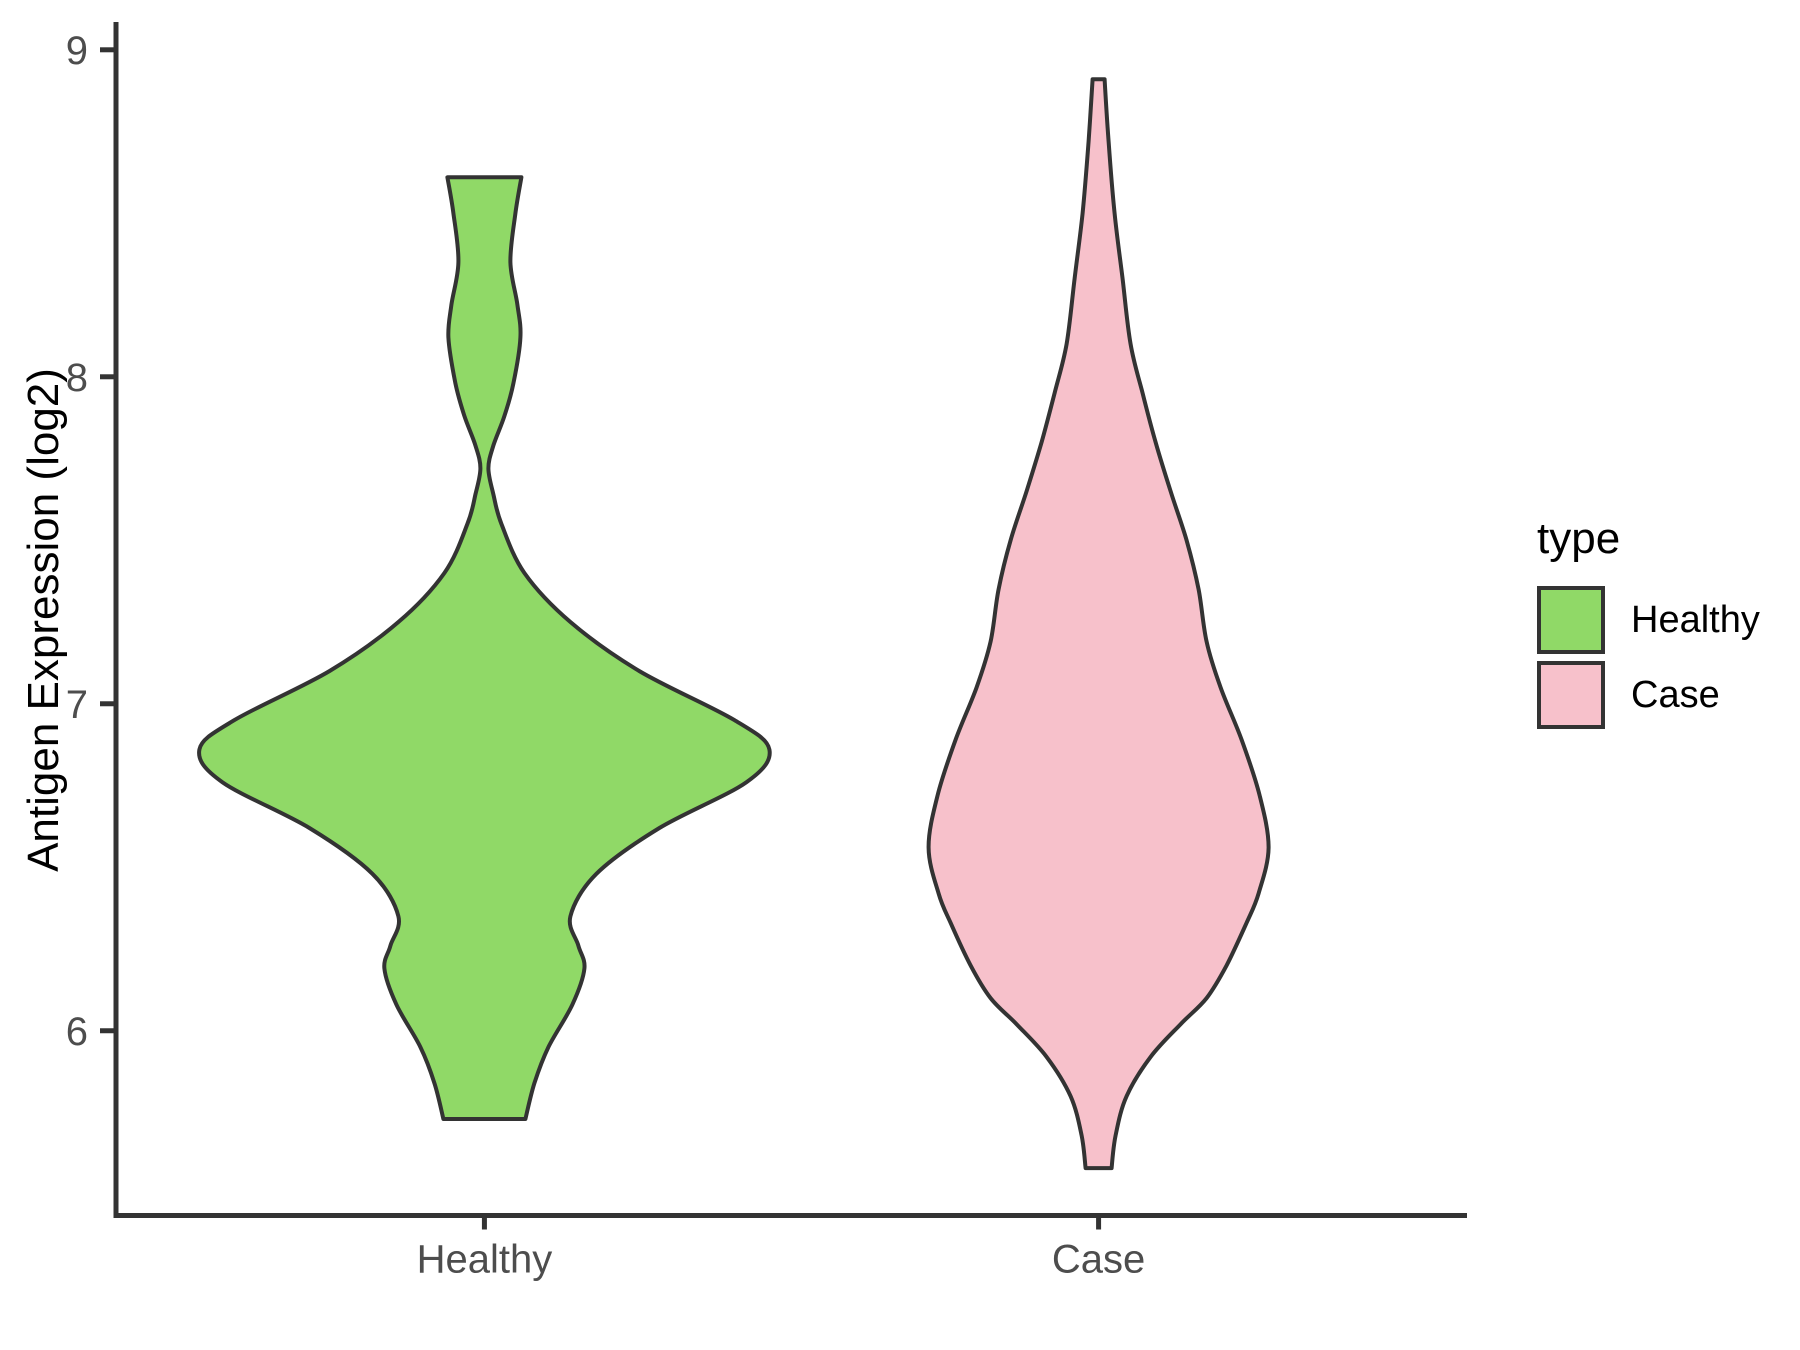  What do you see at coordinates (43, 620) in the screenshot?
I see `y-axis-title: Antigen Expression (log2)` at bounding box center [43, 620].